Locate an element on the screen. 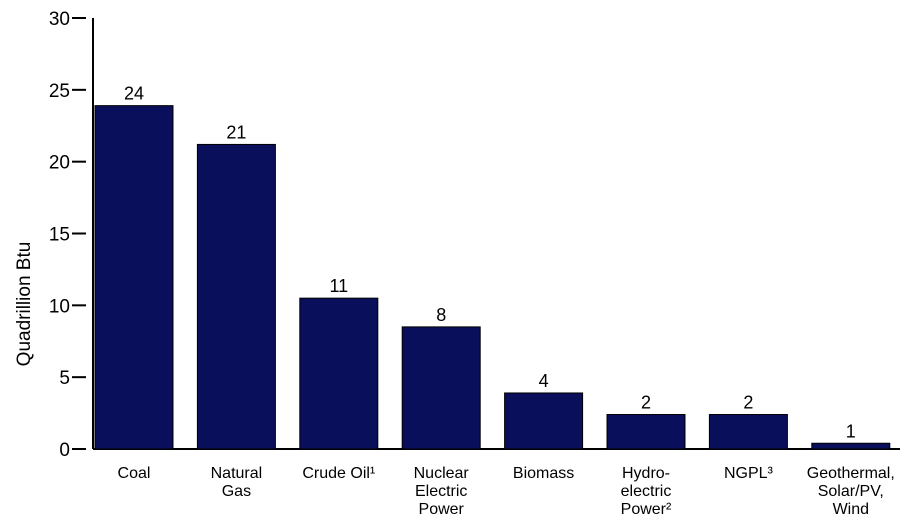  data-label: 21 is located at coordinates (236, 132).